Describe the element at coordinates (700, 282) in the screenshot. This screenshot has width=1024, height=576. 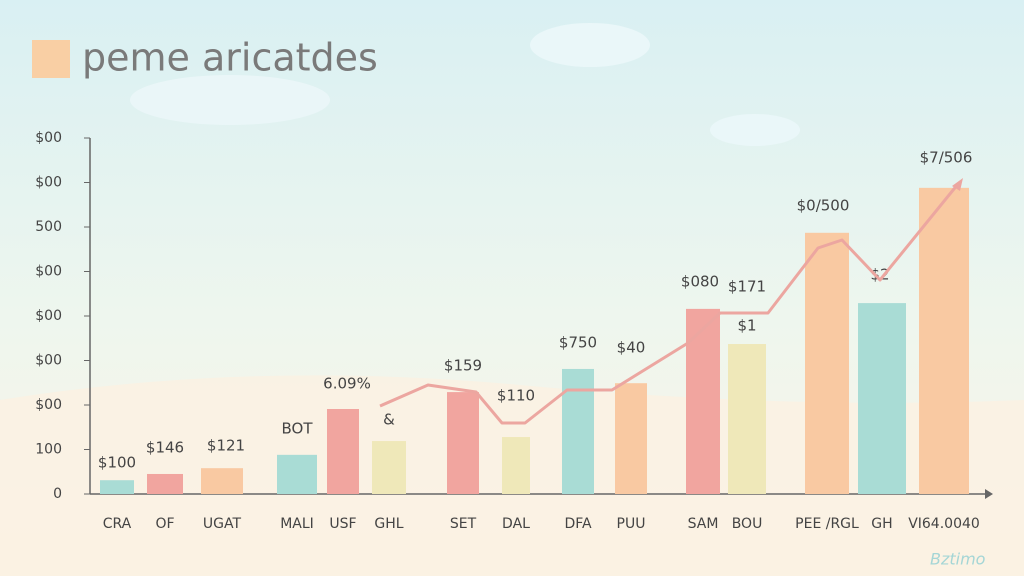
I see `annotation: $080` at that location.